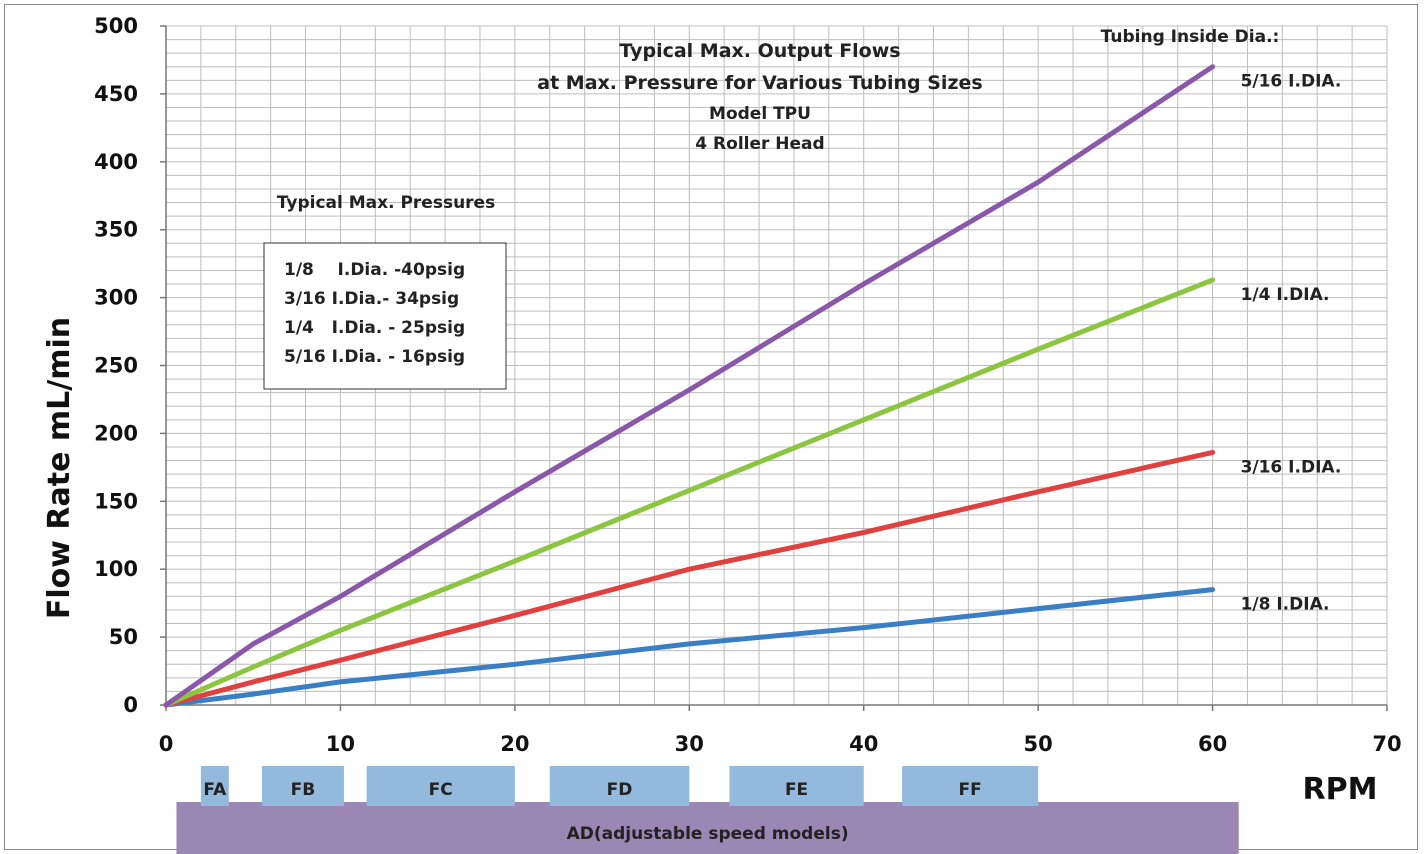 The height and width of the screenshot is (854, 1424). Describe the element at coordinates (689, 647) in the screenshot. I see `series-line` at that location.